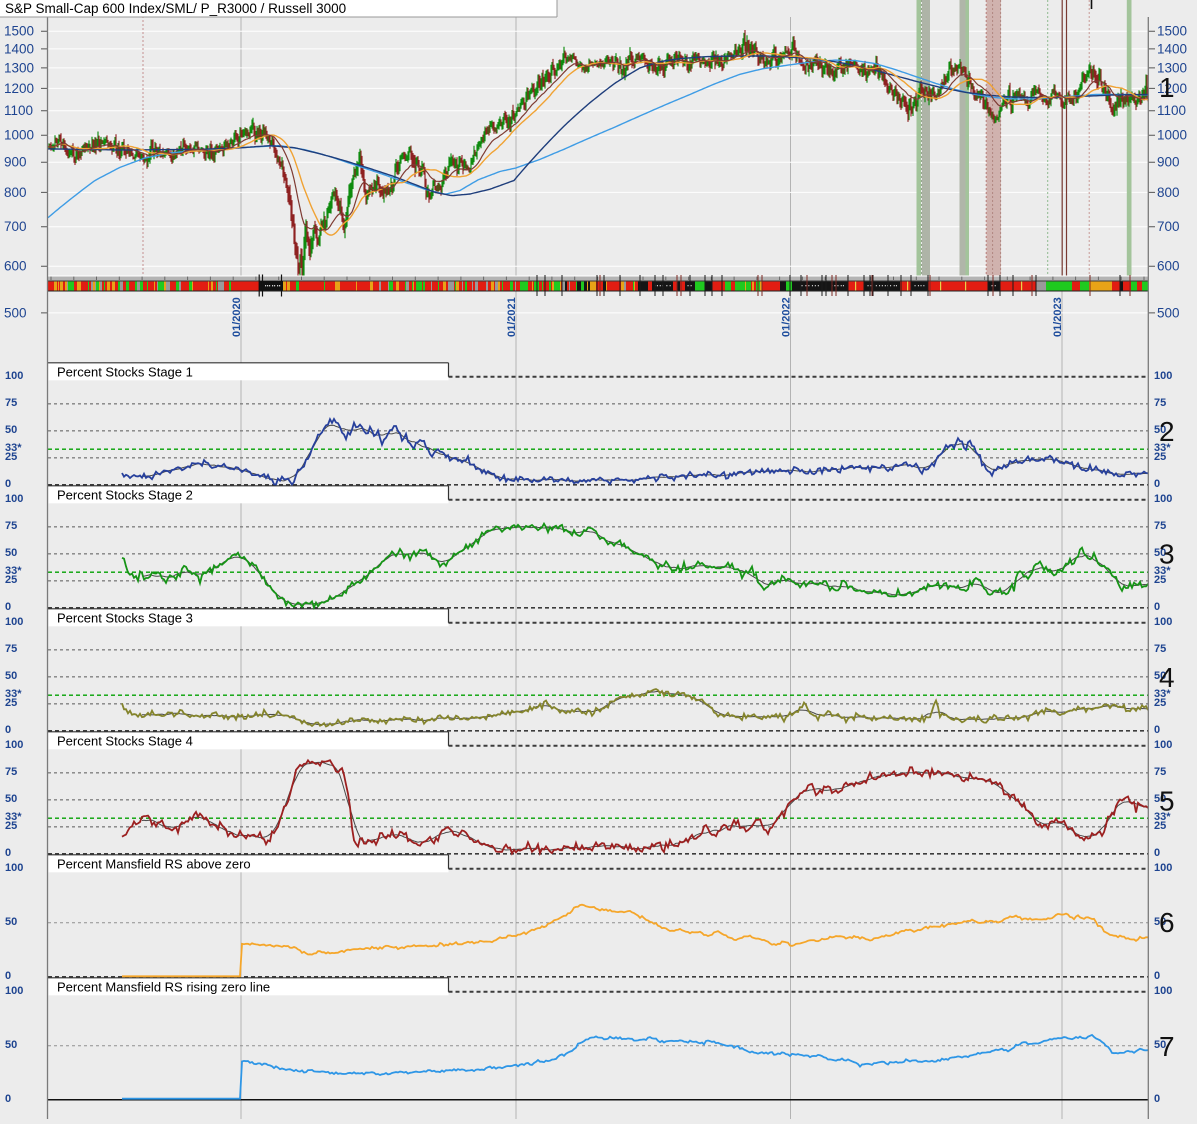 Image resolution: width=1197 pixels, height=1124 pixels. I want to click on svg-text: 6, so click(1167, 922).